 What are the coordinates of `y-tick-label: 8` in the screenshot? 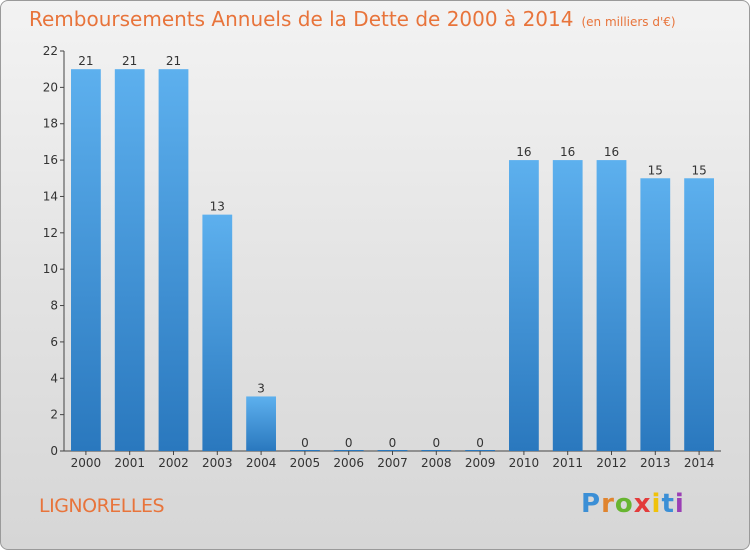 It's located at (54, 306).